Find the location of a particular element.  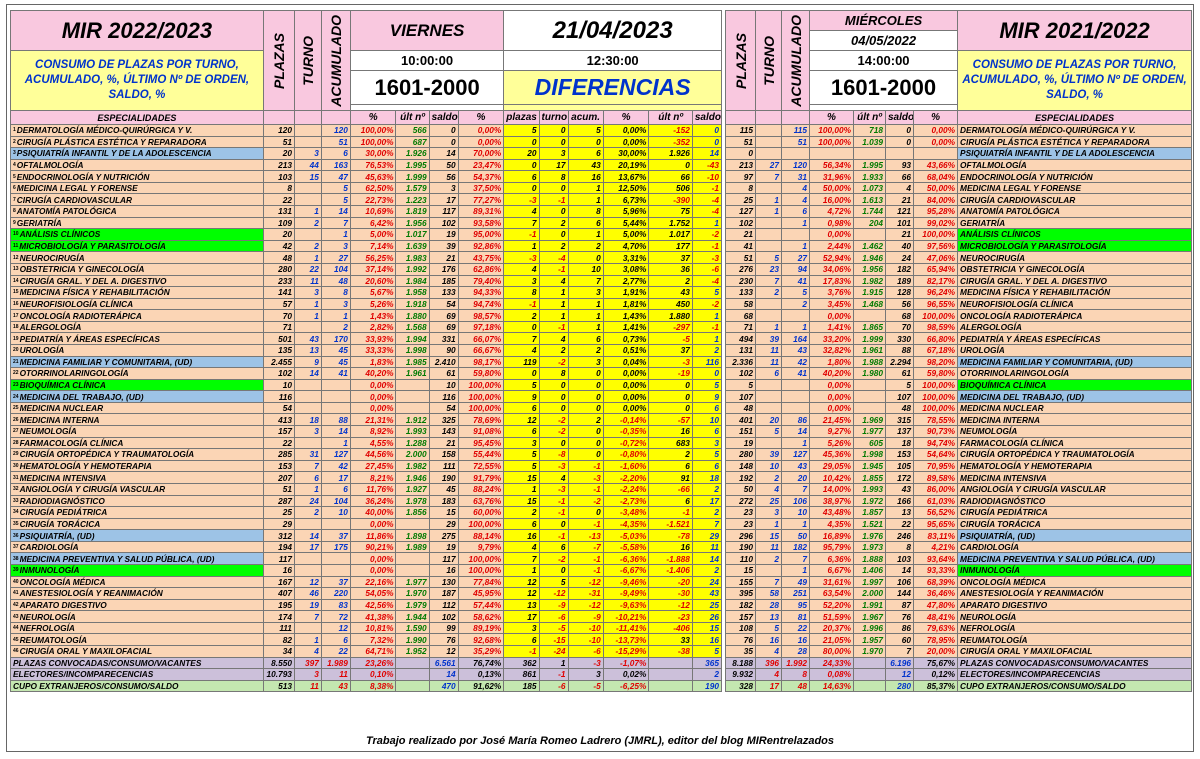

diff-value: 1 is located at coordinates (707, 338).